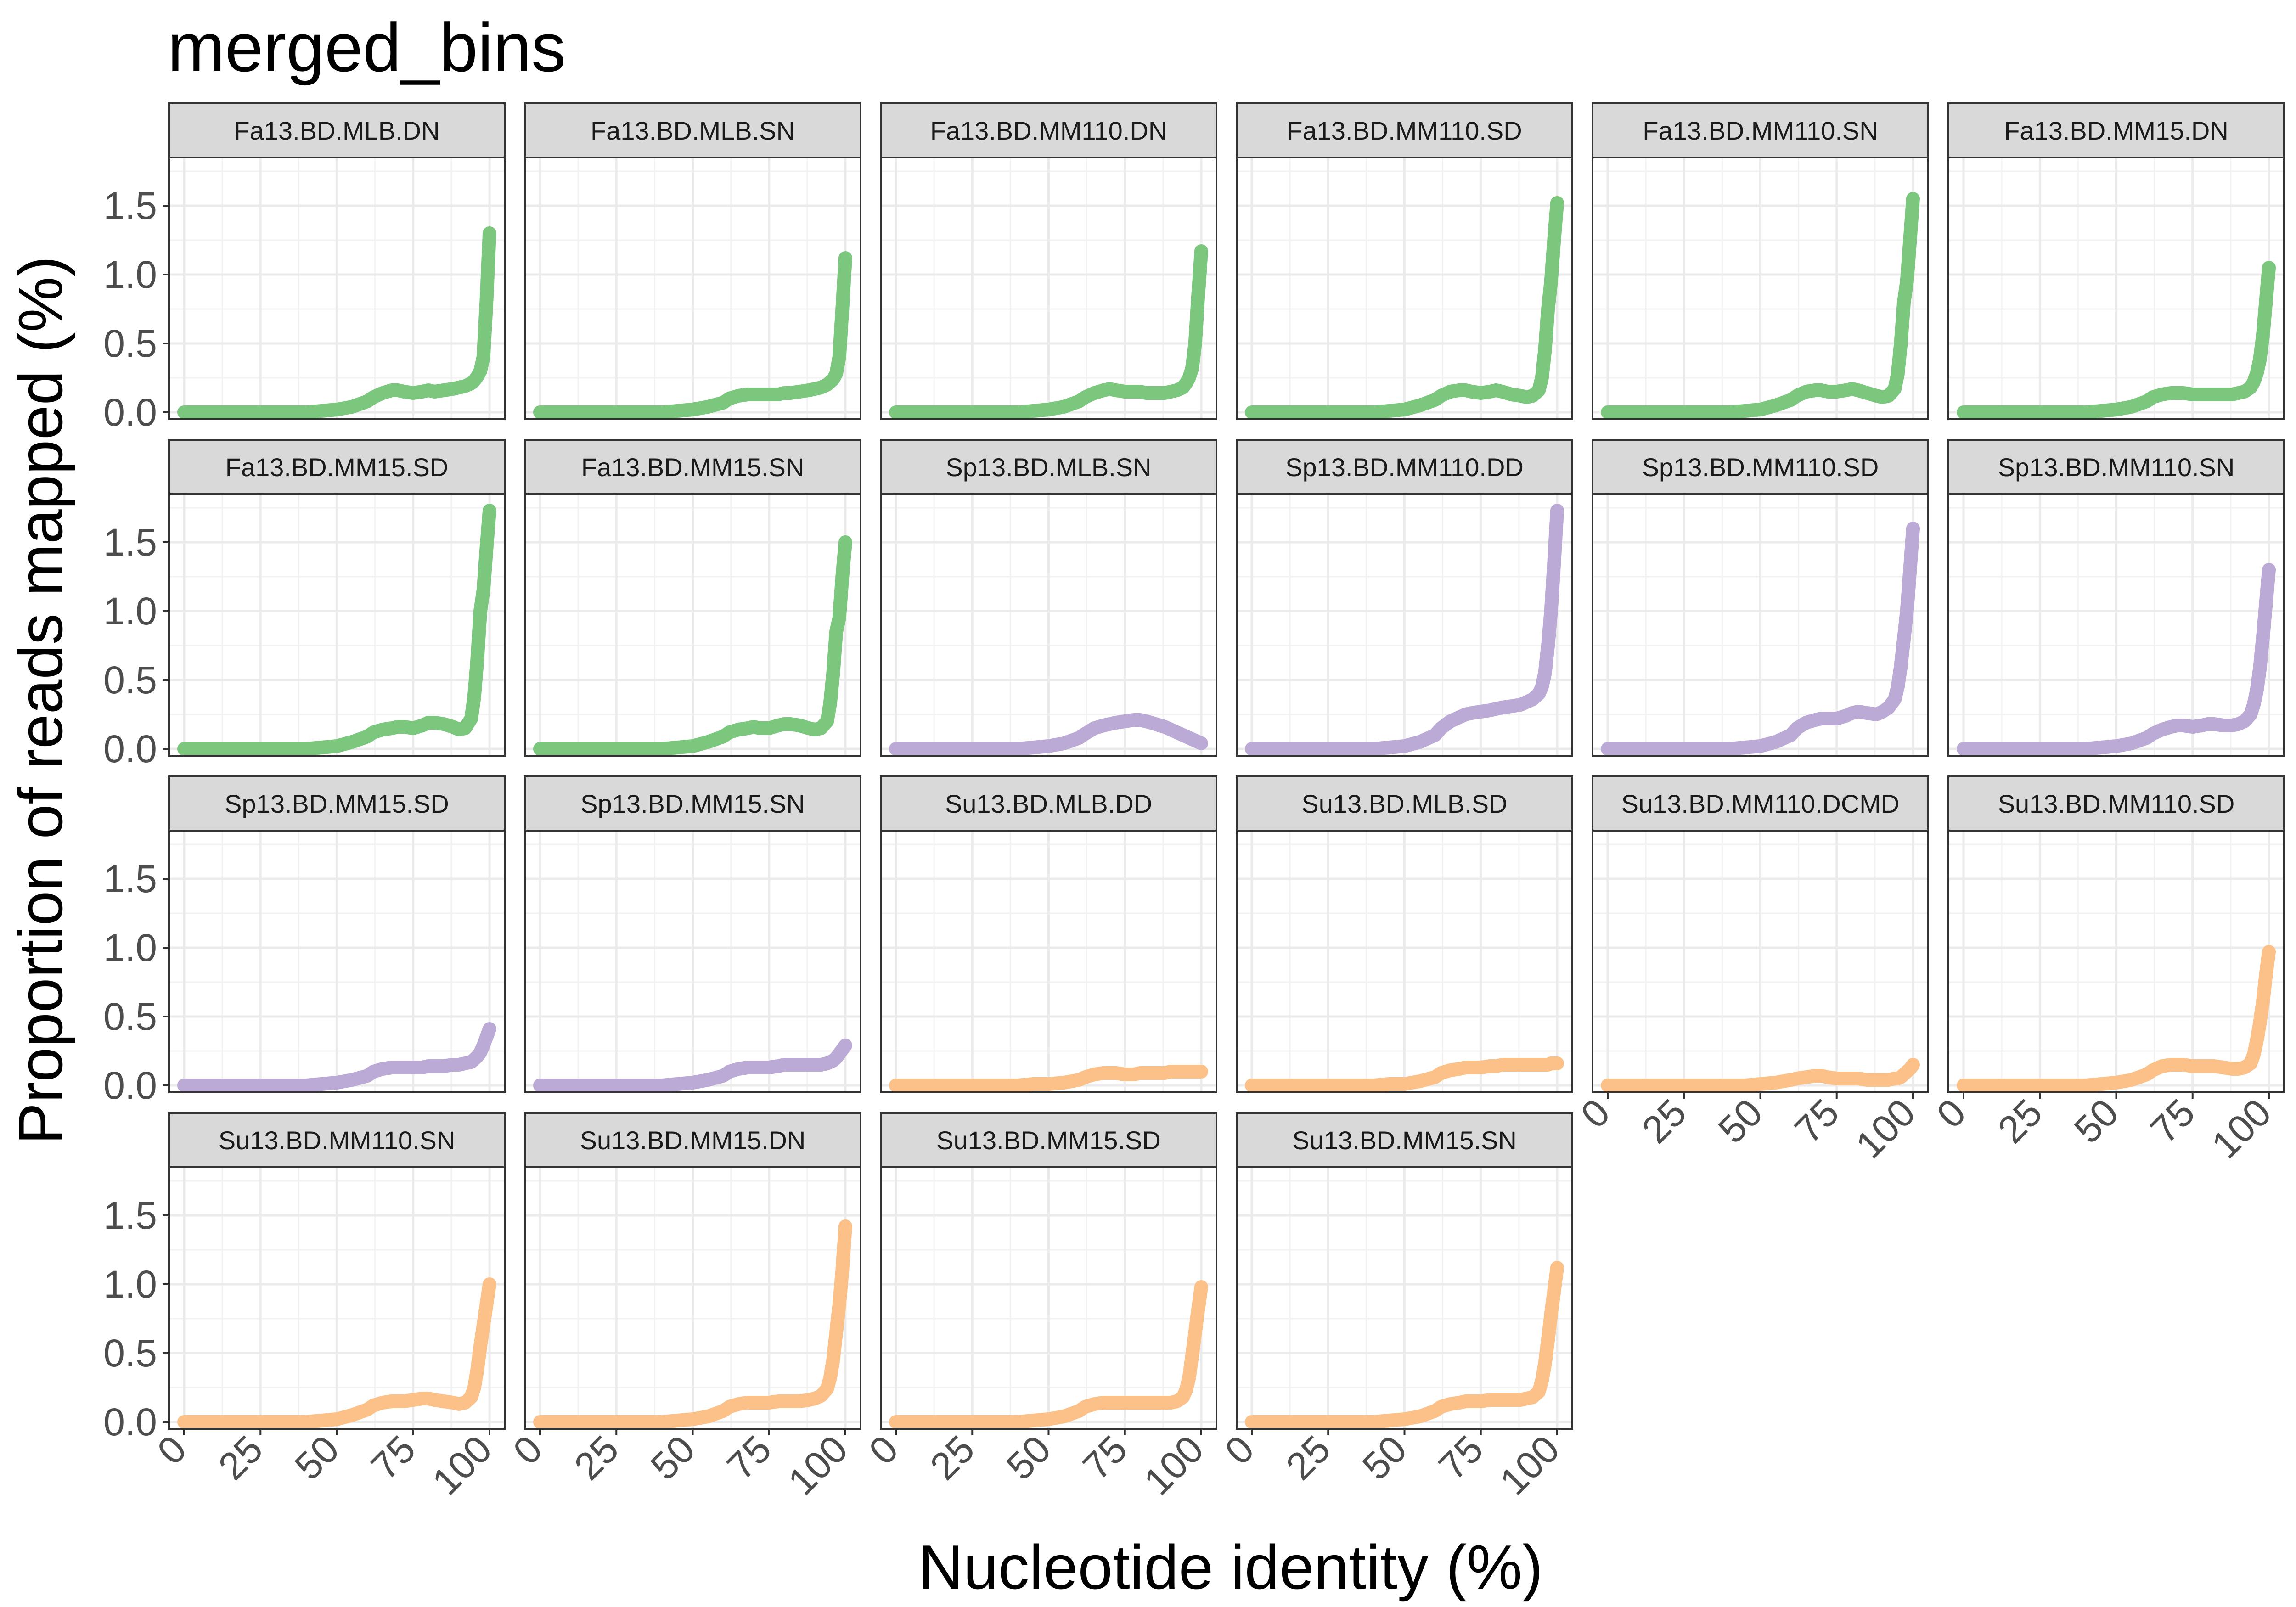 The image size is (2296, 1607). Describe the element at coordinates (1404, 934) in the screenshot. I see `facet-panel: Su13.BD.MLB.SD` at that location.